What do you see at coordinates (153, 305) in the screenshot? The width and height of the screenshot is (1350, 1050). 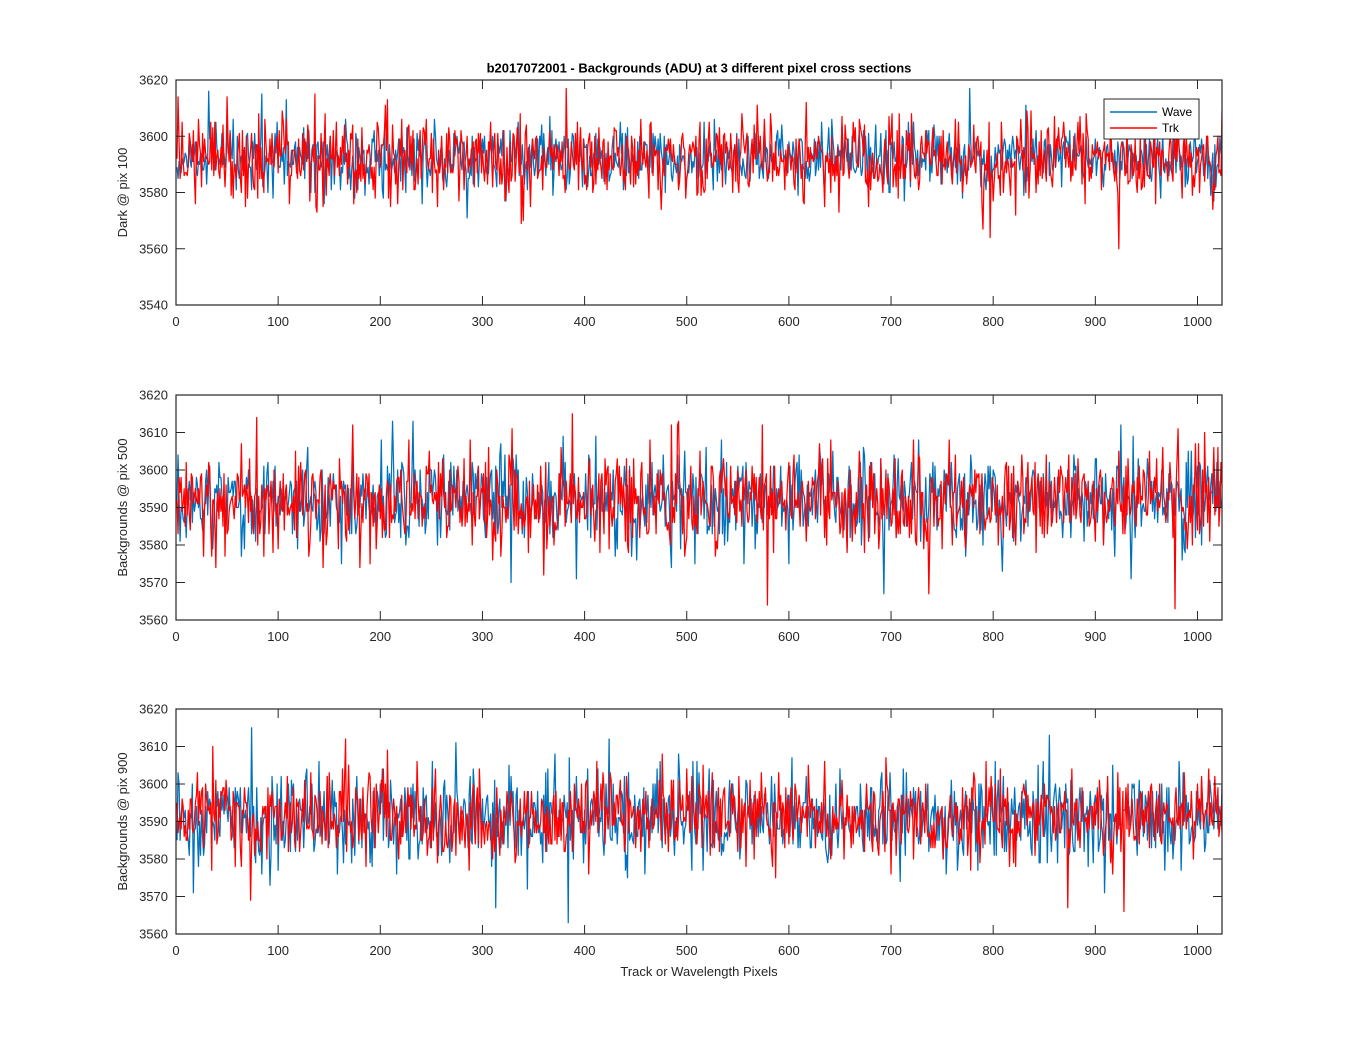 I see `y-tick-label: 3540` at bounding box center [153, 305].